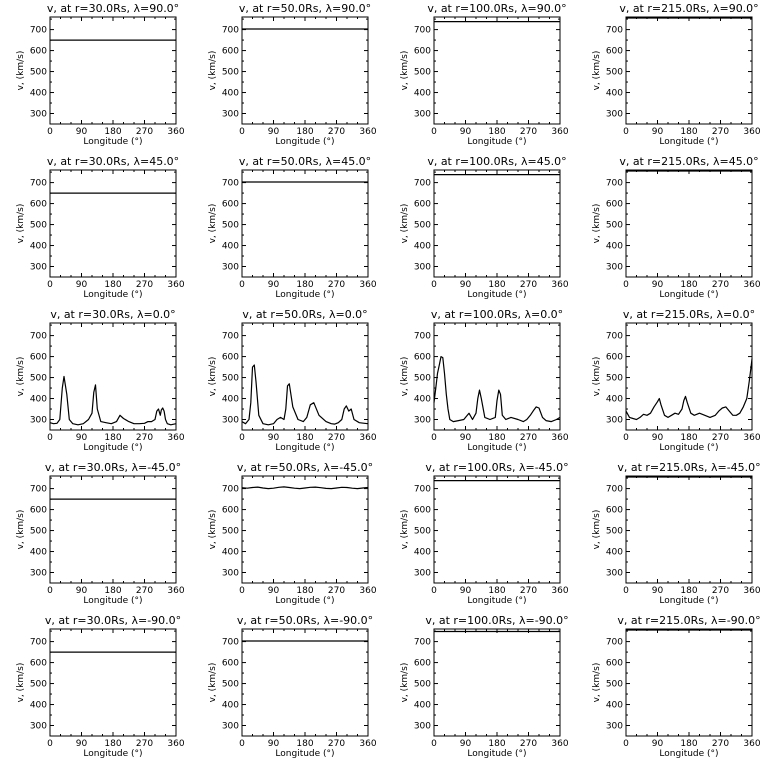 The width and height of the screenshot is (768, 768). Describe the element at coordinates (689, 314) in the screenshot. I see `panel-title: v, at r=215.0Rs, λ=0.0°` at that location.